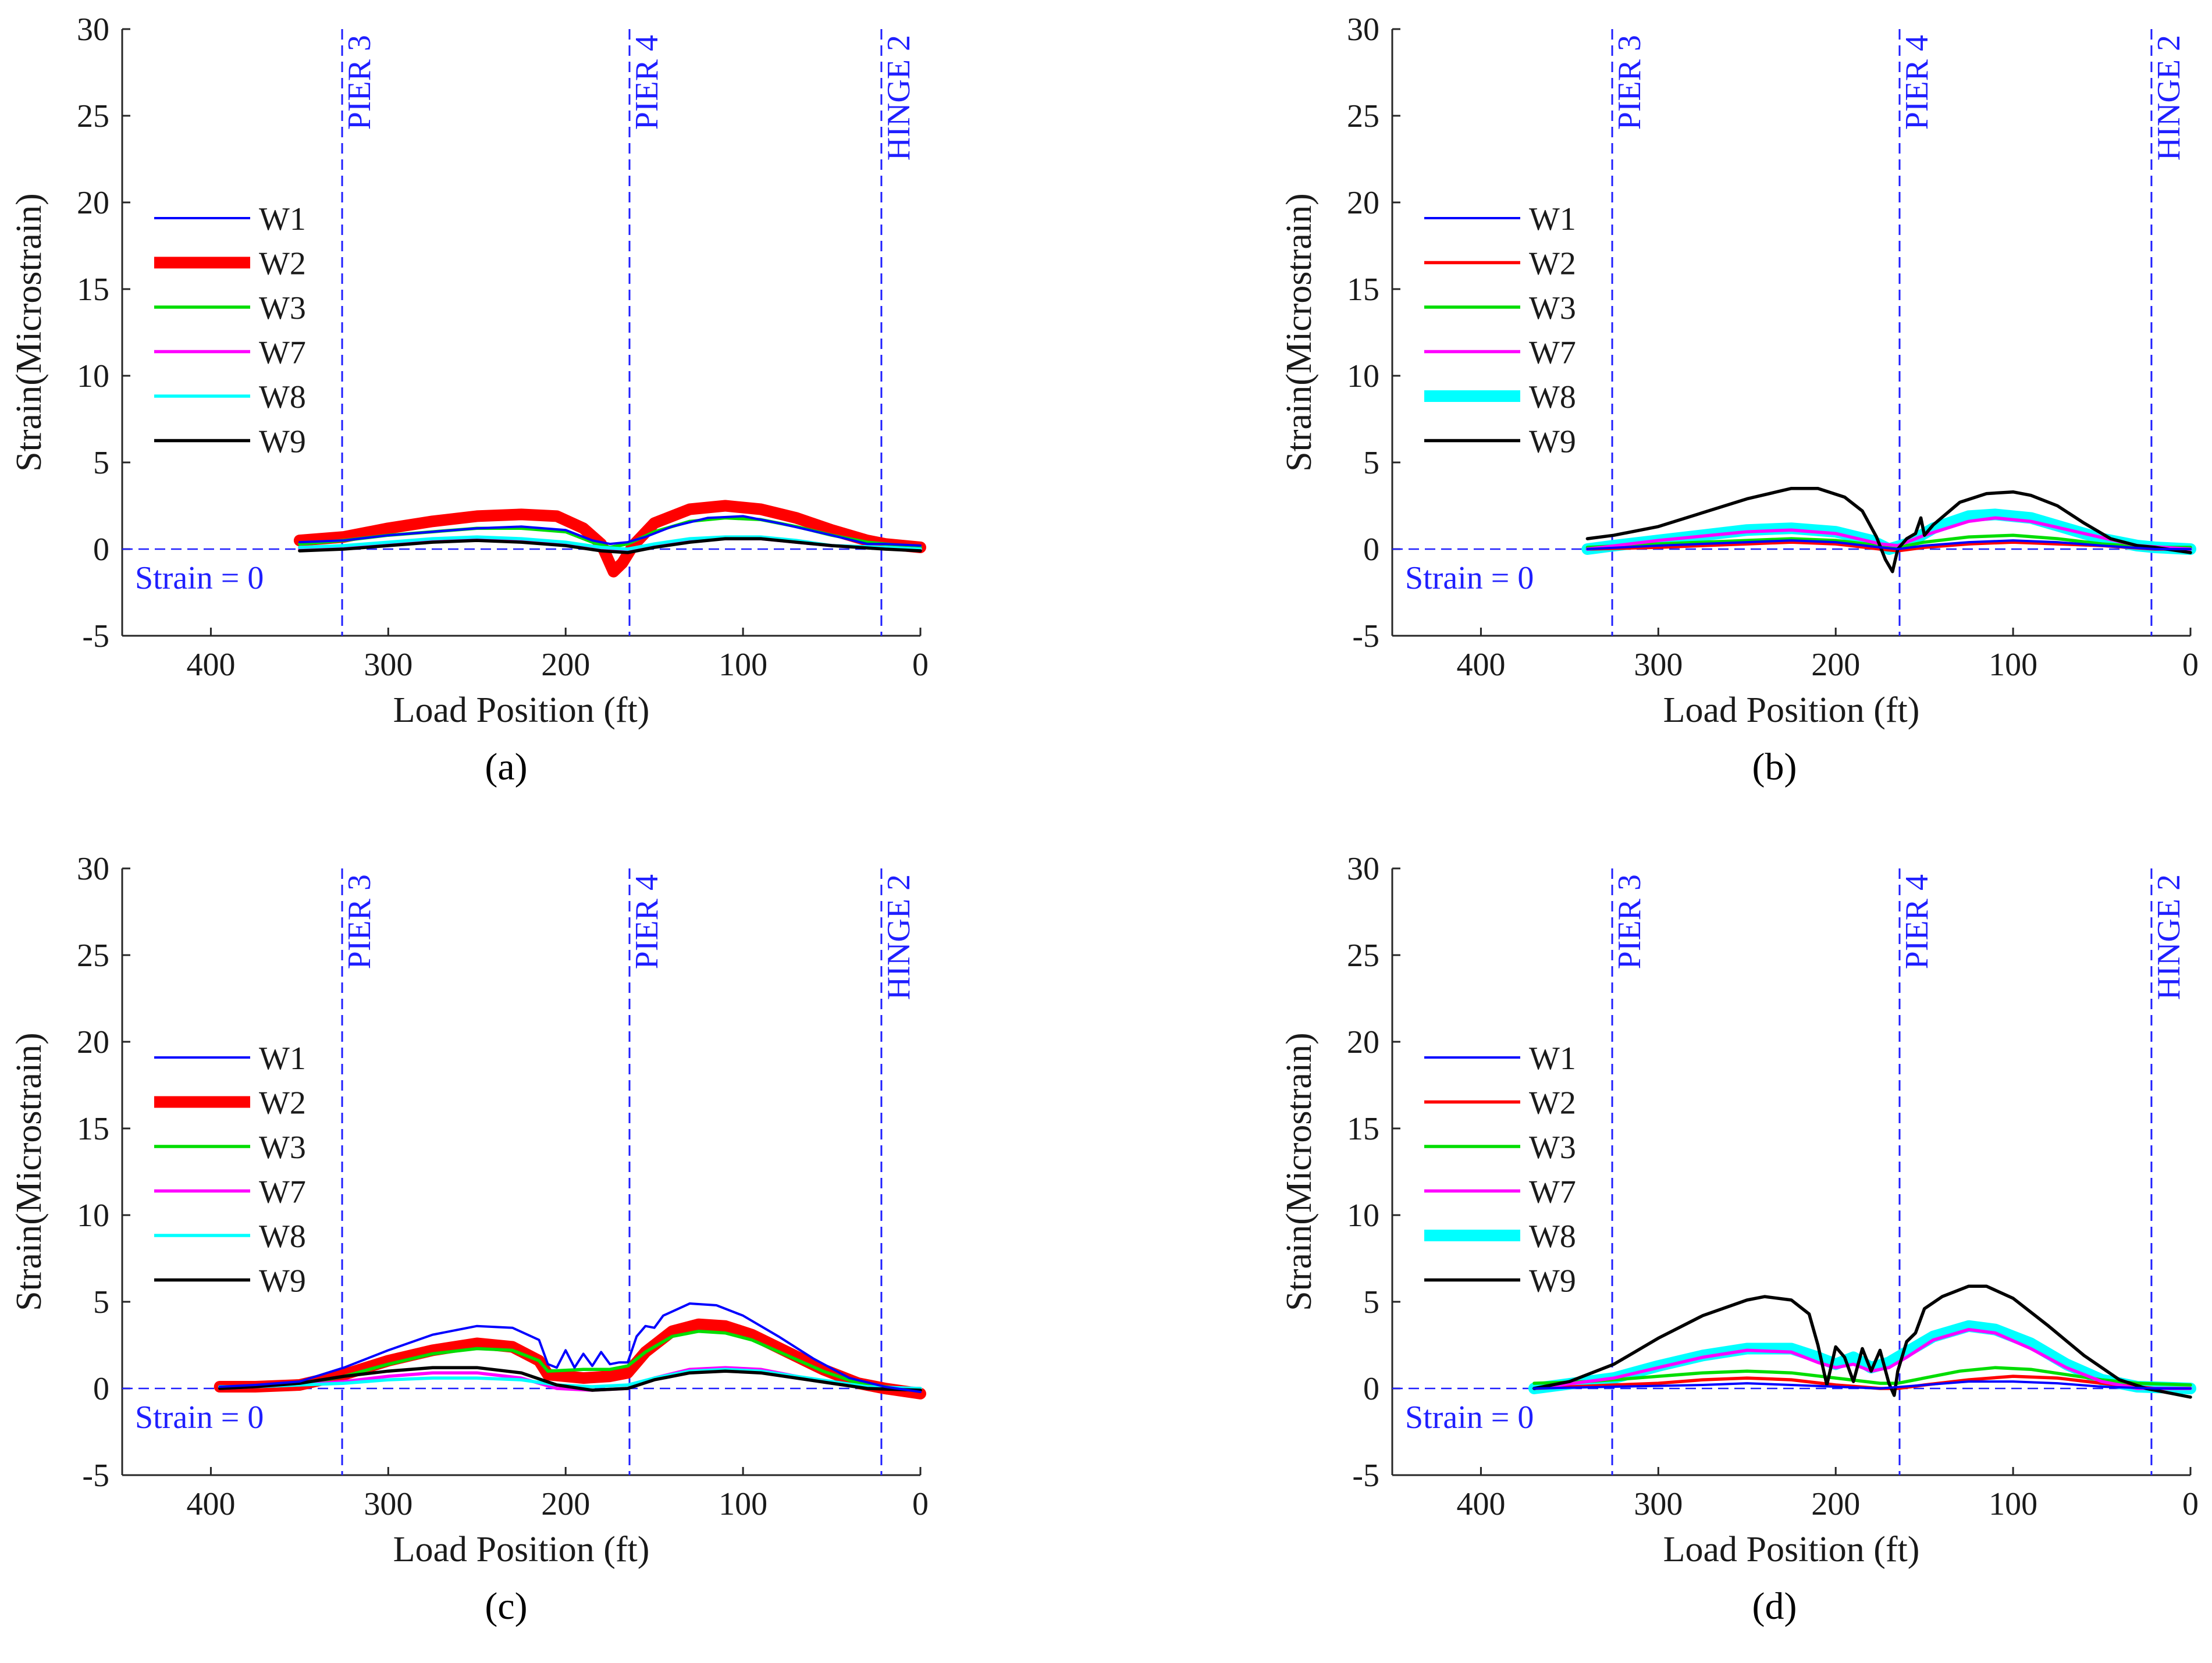  Describe the element at coordinates (1774, 767) in the screenshot. I see `panel-label: (b)` at that location.